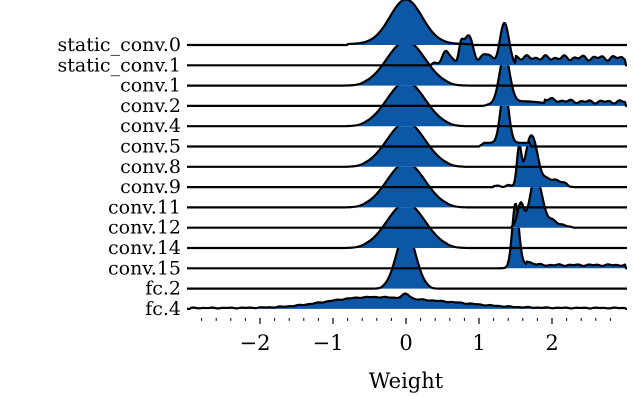 The height and width of the screenshot is (397, 634). What do you see at coordinates (150, 147) in the screenshot?
I see `row-label: conv.5` at bounding box center [150, 147].